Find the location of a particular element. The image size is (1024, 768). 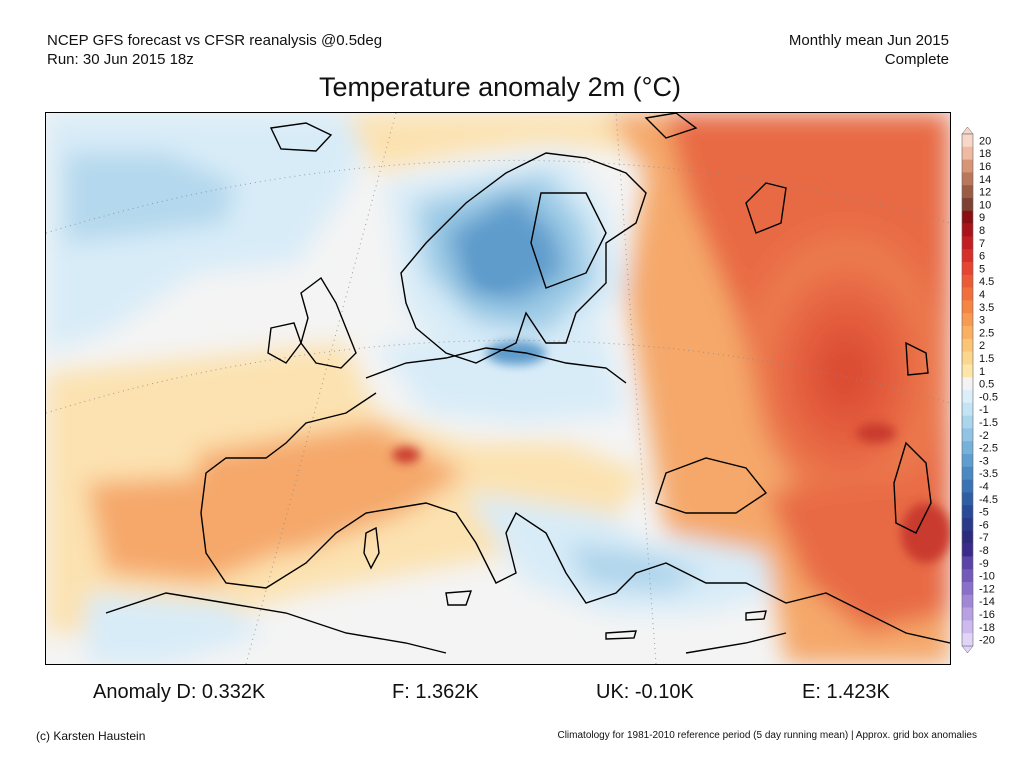

colorbar-label: 18 is located at coordinates (985, 154).